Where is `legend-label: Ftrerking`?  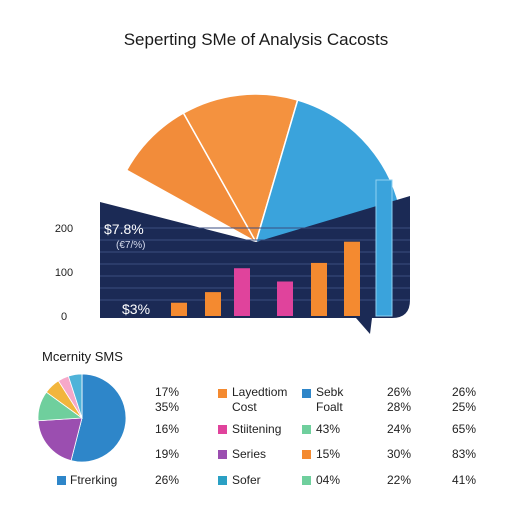 legend-label: Ftrerking is located at coordinates (94, 480).